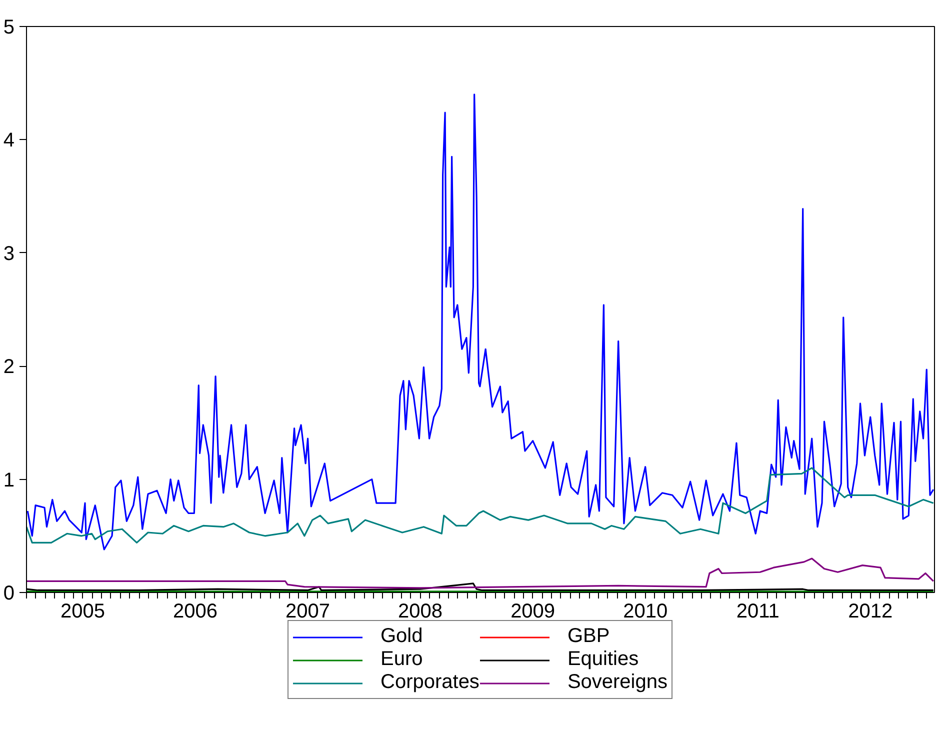 This screenshot has height=743, width=938. What do you see at coordinates (83, 611) in the screenshot?
I see `x-tick-label: 2005` at bounding box center [83, 611].